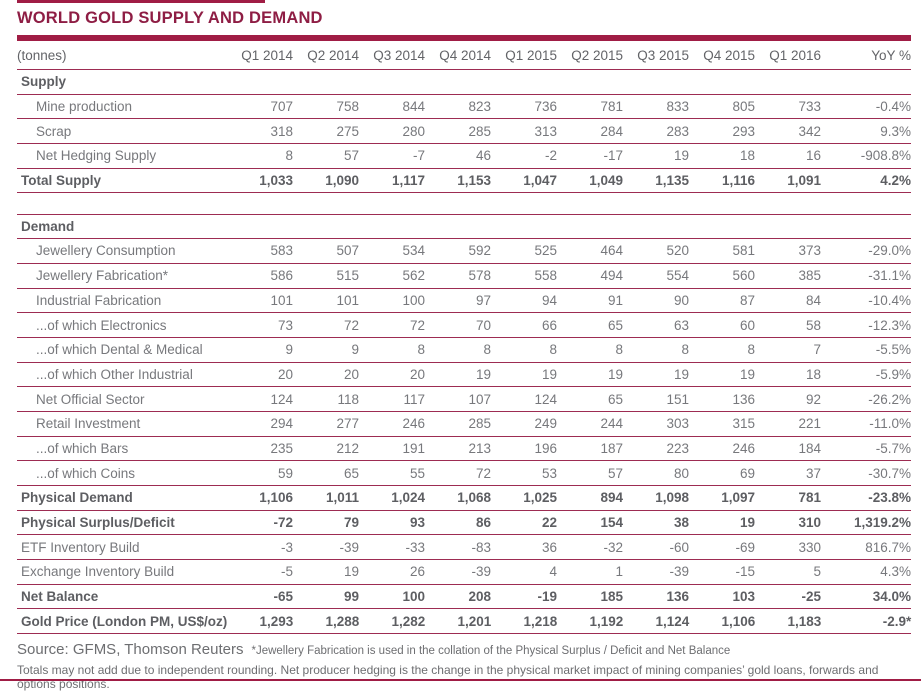 This screenshot has width=921, height=694. Describe the element at coordinates (747, 473) in the screenshot. I see `cell-value: 69` at that location.